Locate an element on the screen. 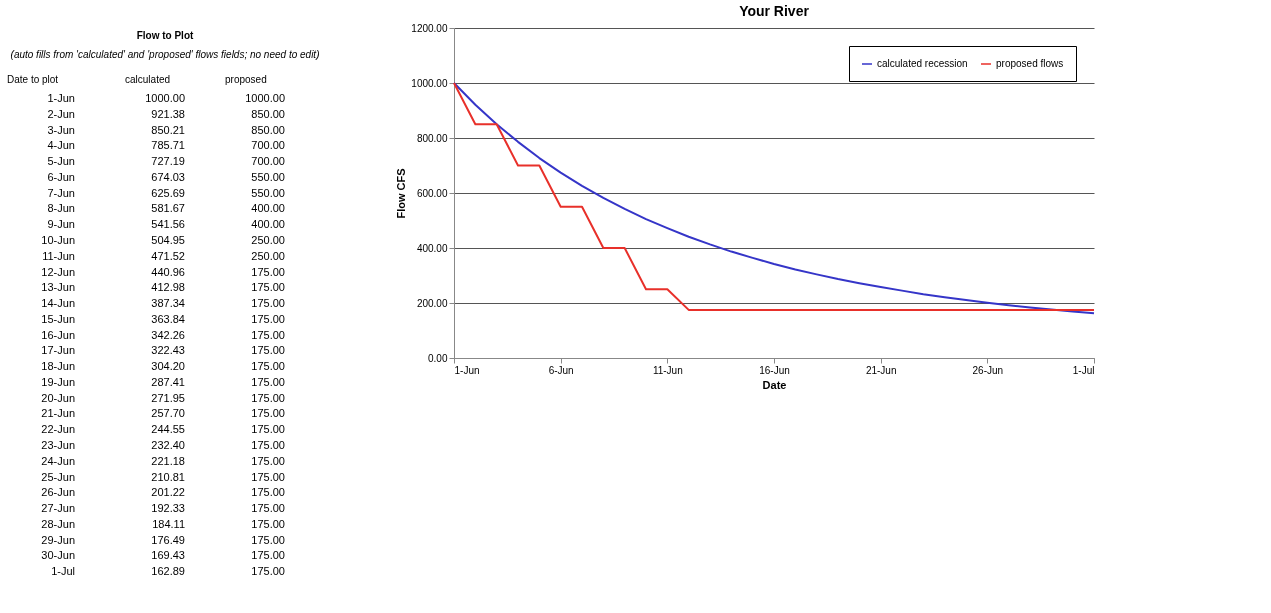 This screenshot has height=613, width=1271. category-label: 12-Jun is located at coordinates (58, 271).